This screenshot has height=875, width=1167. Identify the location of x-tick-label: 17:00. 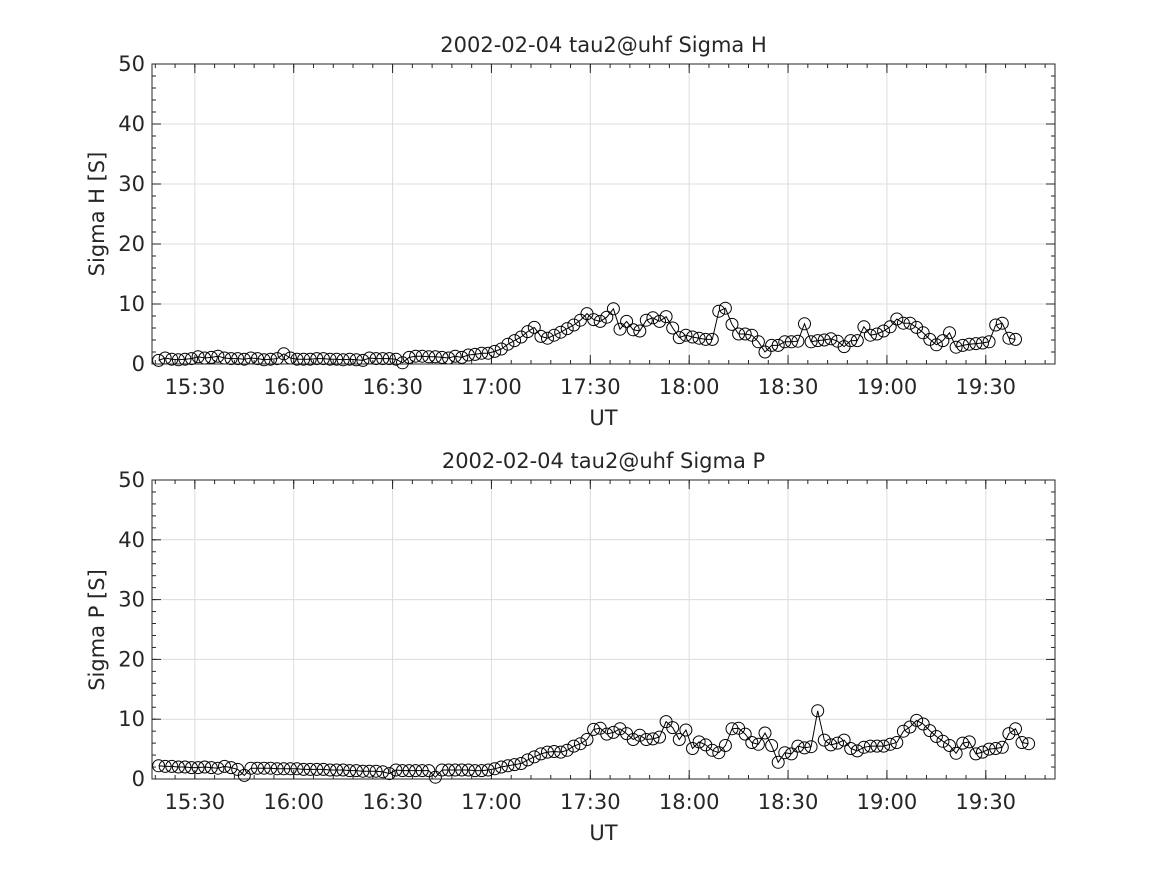
(491, 387).